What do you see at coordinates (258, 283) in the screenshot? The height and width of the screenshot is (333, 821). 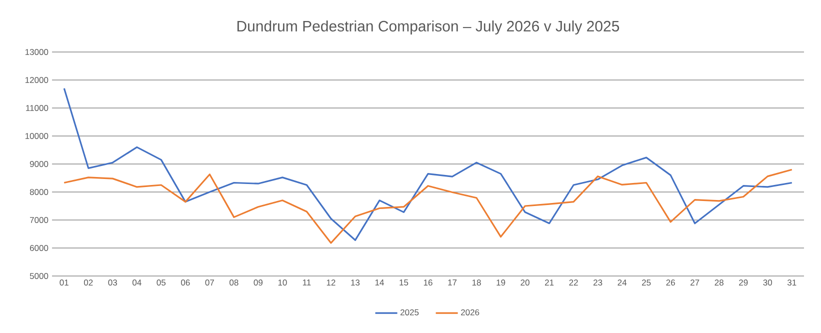 I see `x-tick-label: 09` at bounding box center [258, 283].